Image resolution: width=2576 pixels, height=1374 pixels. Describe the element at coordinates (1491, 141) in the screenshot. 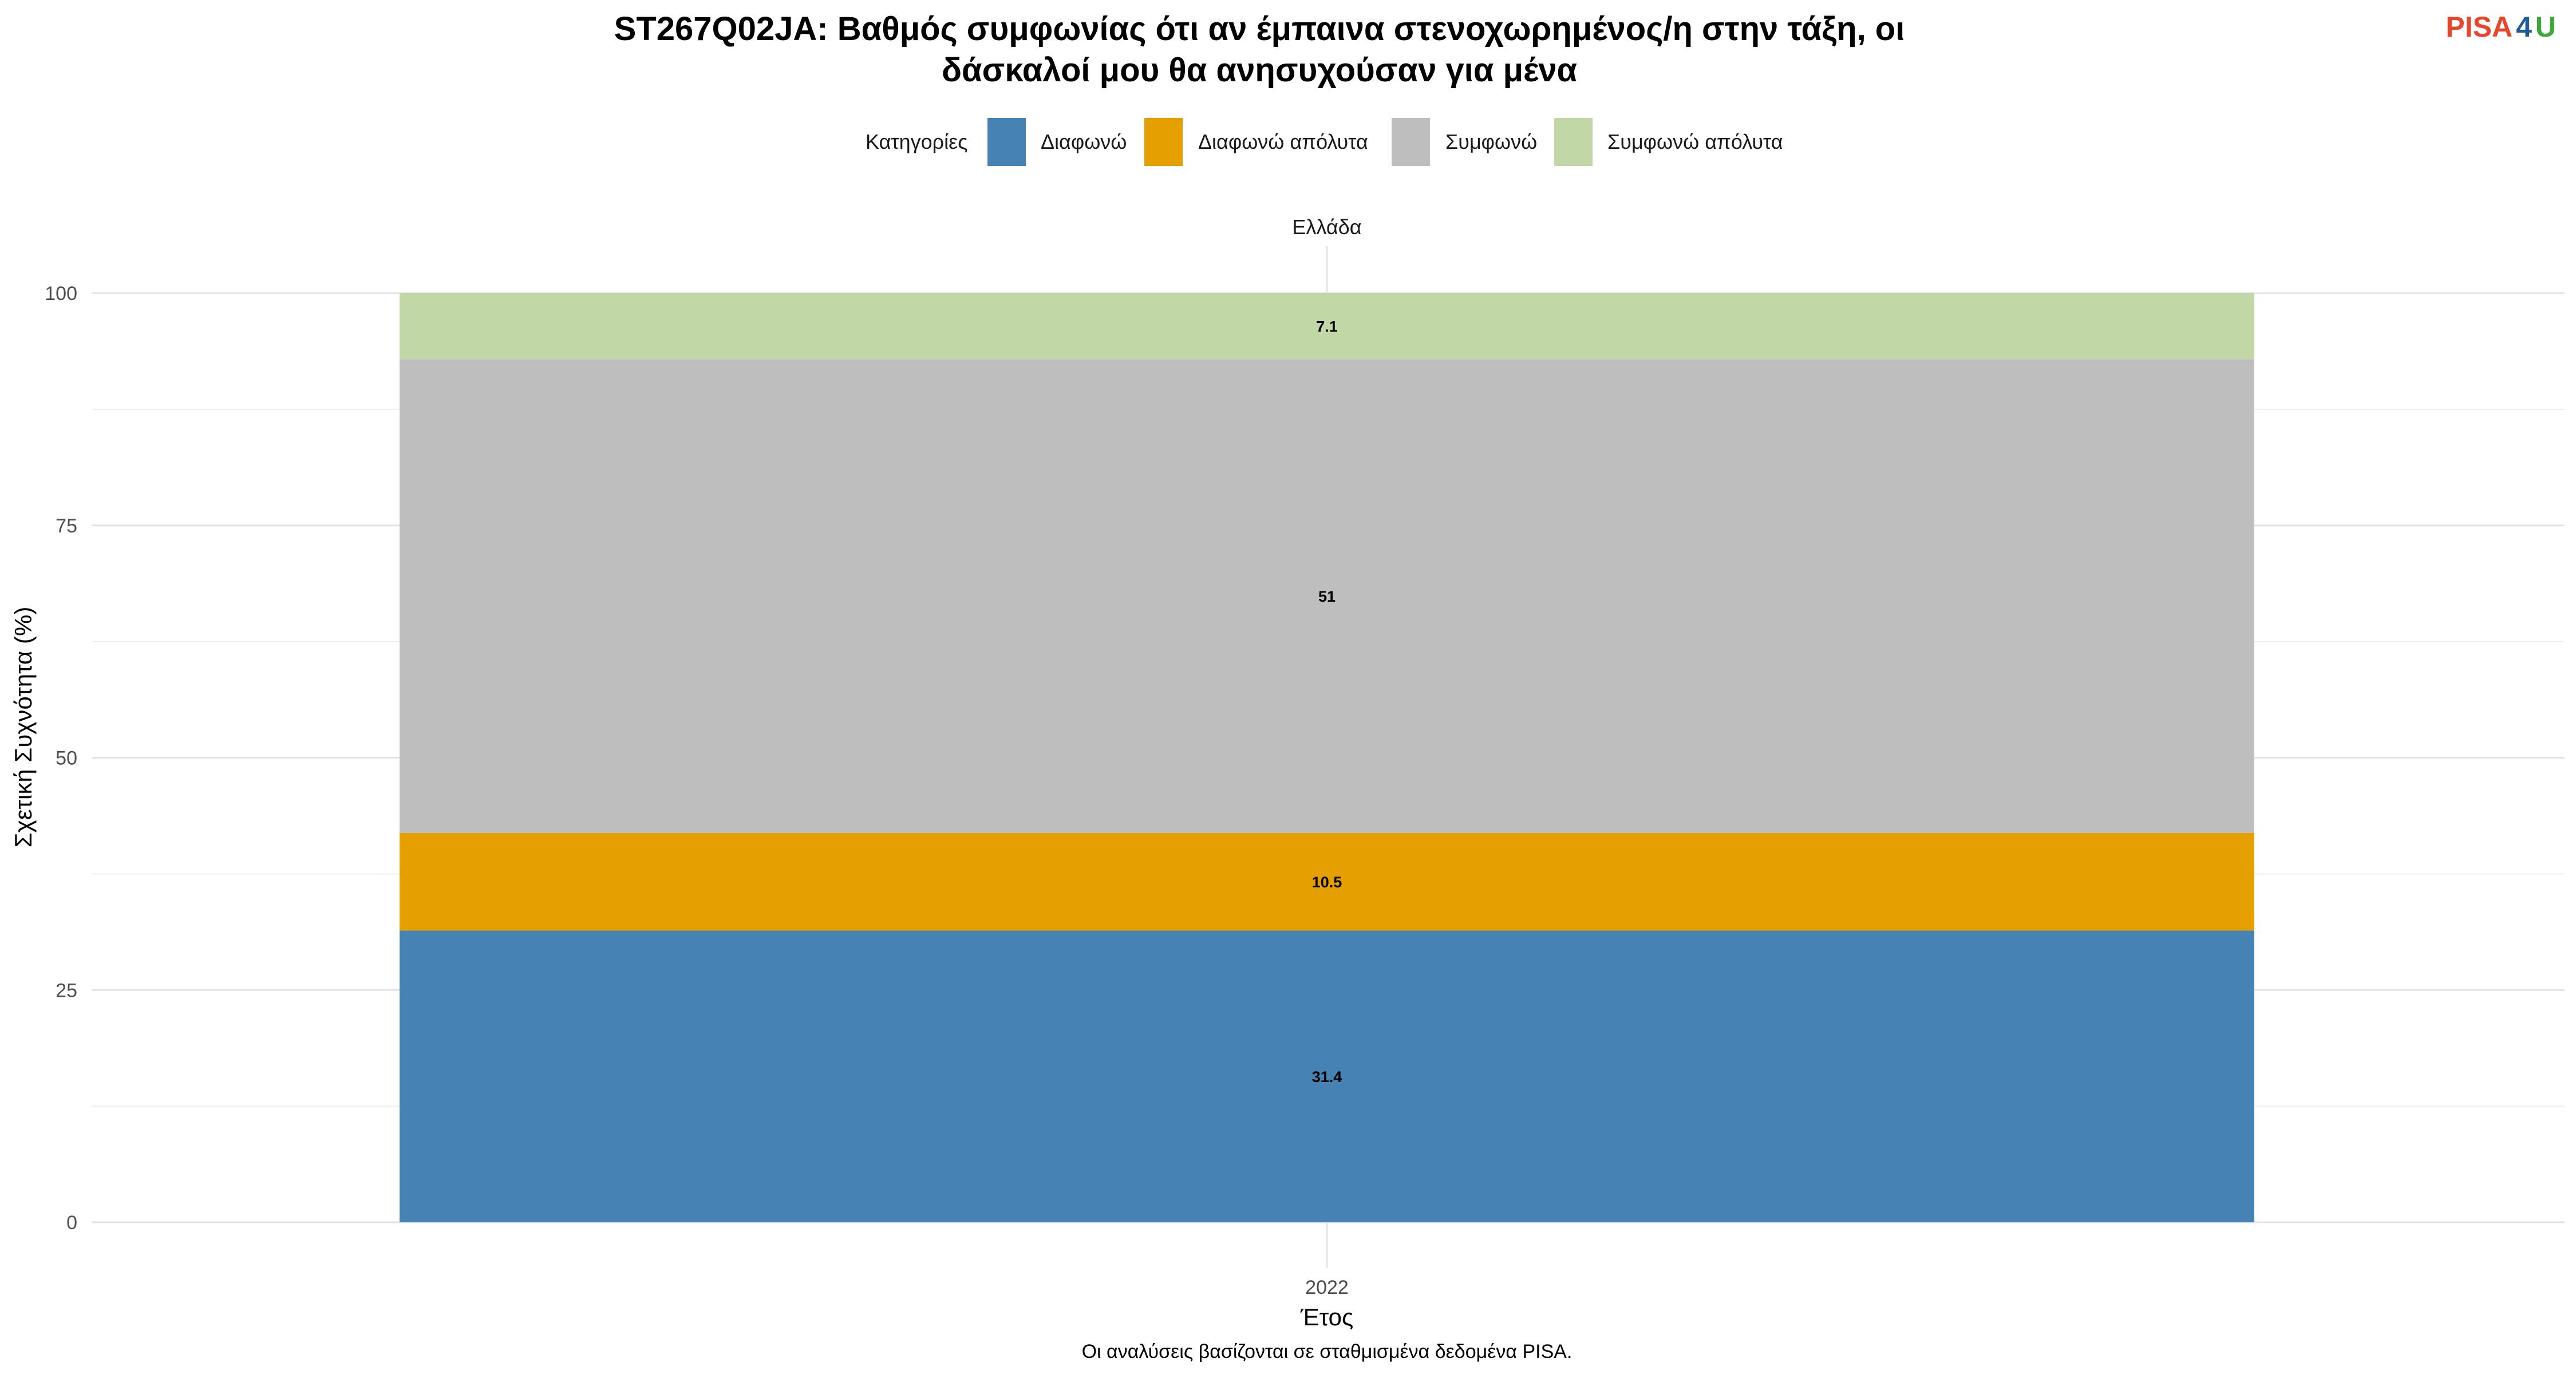

I see `legend-label-3: Συμφωνώ` at that location.